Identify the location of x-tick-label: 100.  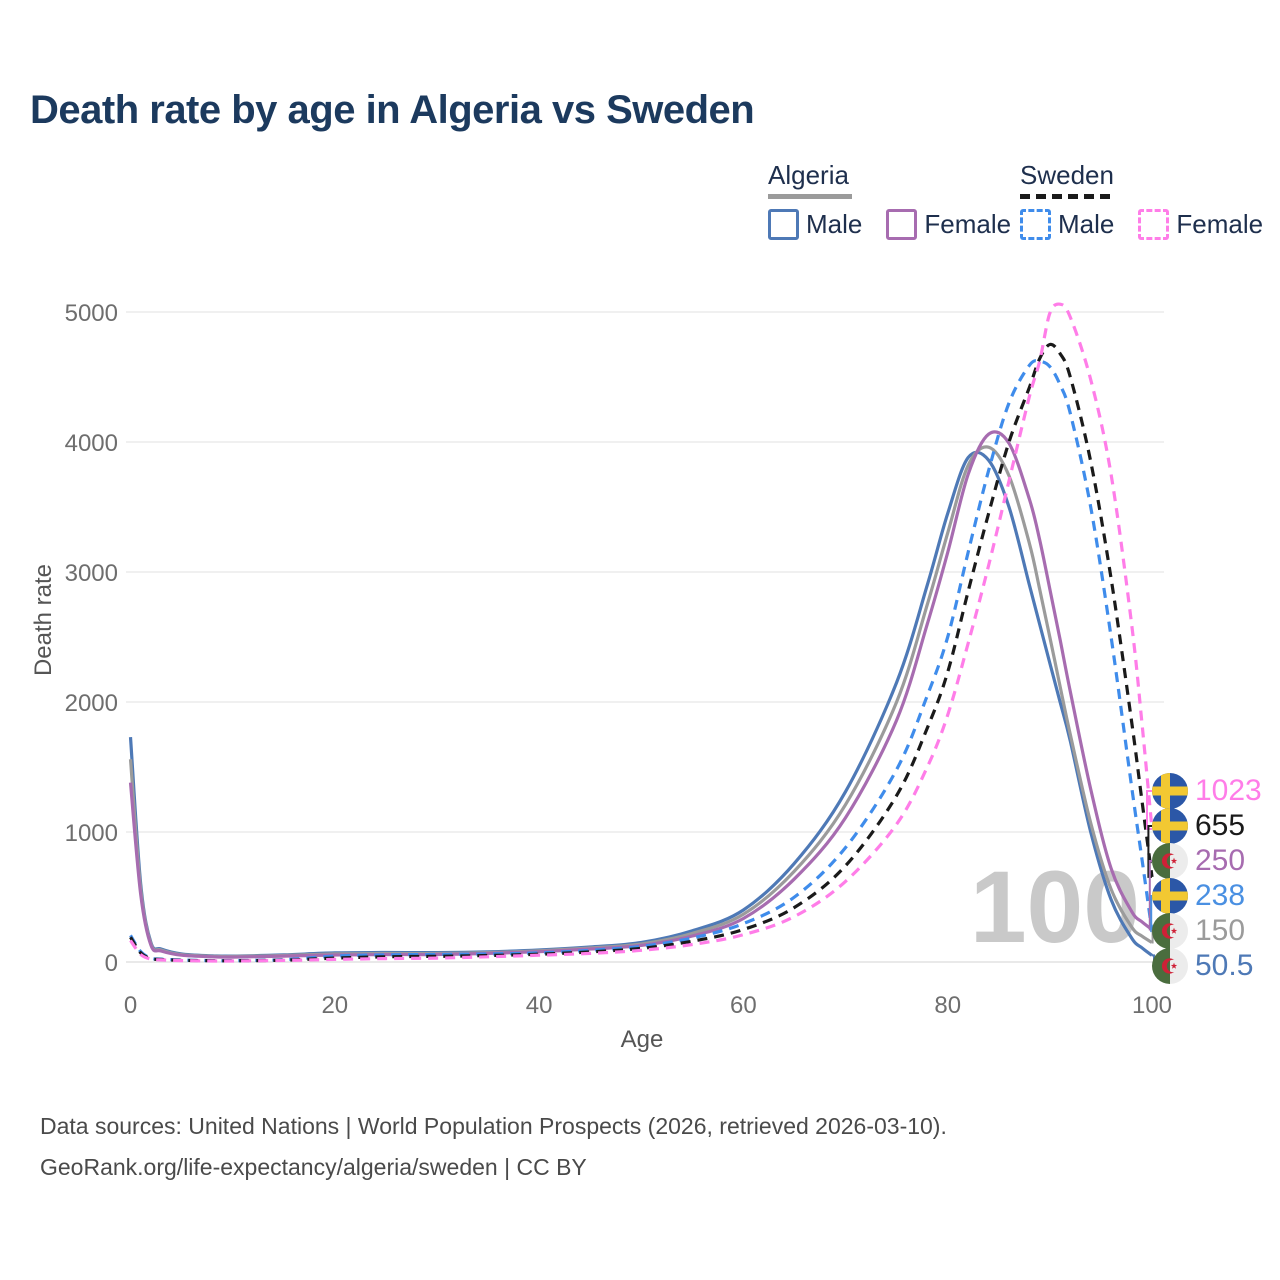
(1152, 1005).